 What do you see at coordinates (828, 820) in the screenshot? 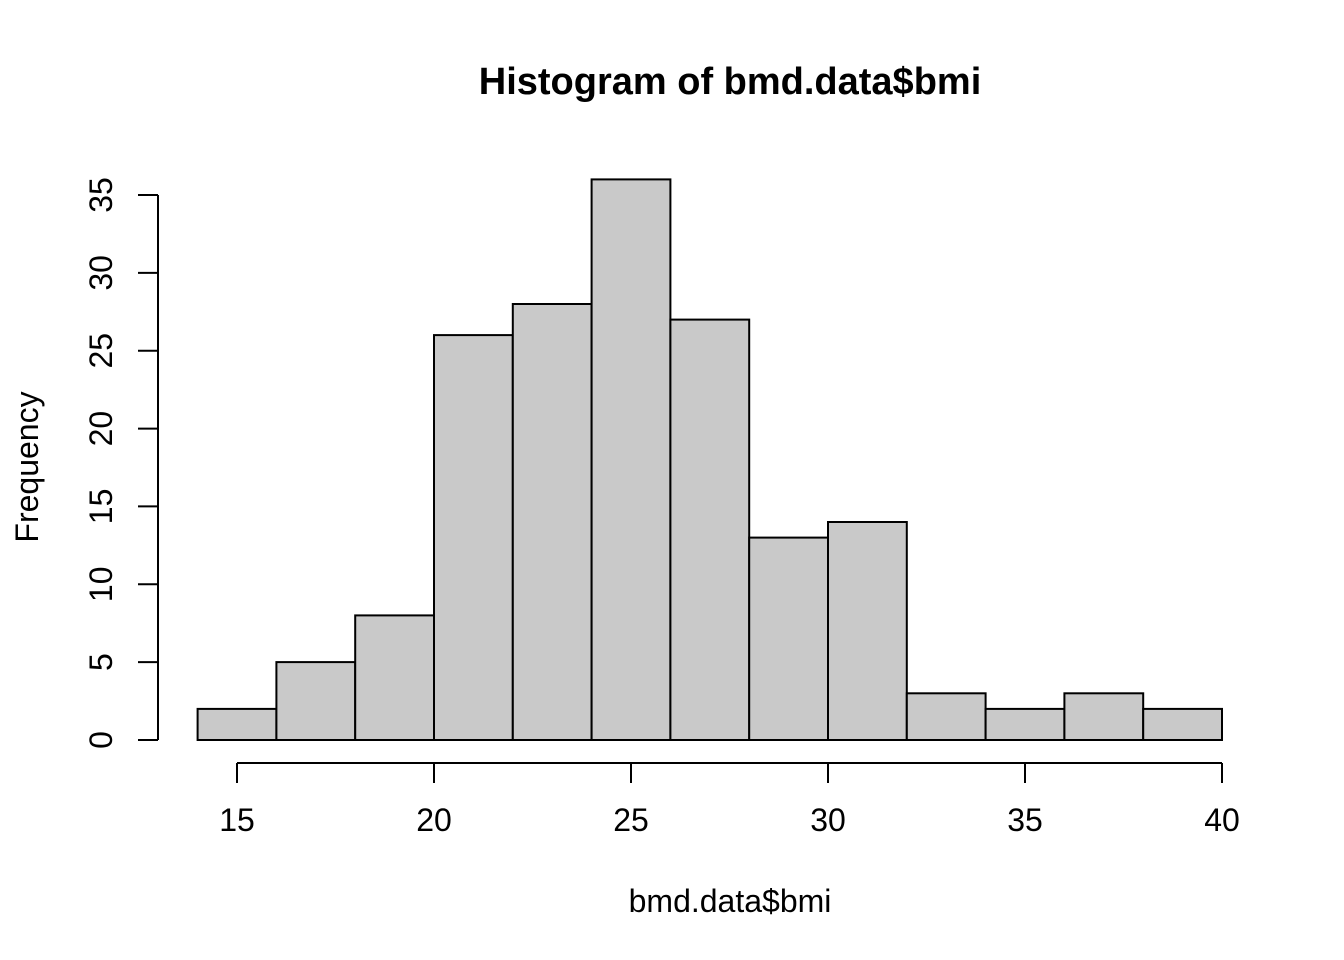
I see `x-tick-label: 30` at bounding box center [828, 820].